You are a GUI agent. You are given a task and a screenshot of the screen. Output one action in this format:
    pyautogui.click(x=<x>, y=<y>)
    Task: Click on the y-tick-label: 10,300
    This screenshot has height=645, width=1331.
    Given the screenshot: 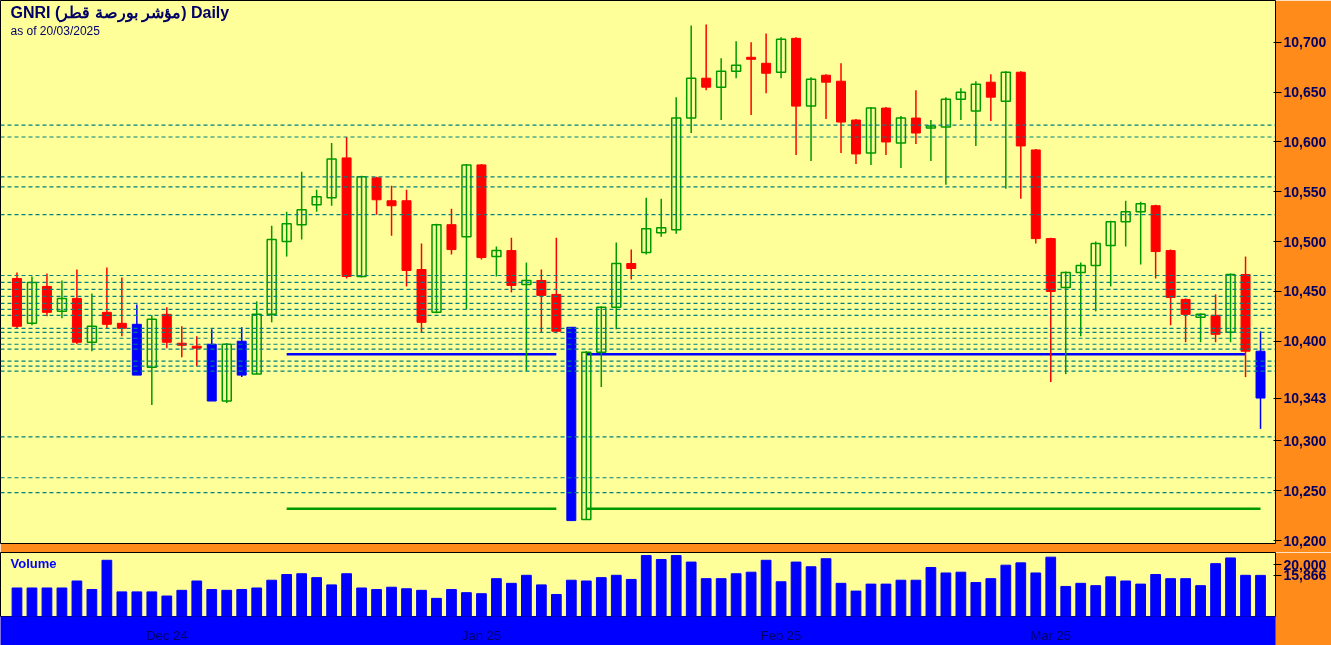 What is the action you would take?
    pyautogui.click(x=1305, y=440)
    